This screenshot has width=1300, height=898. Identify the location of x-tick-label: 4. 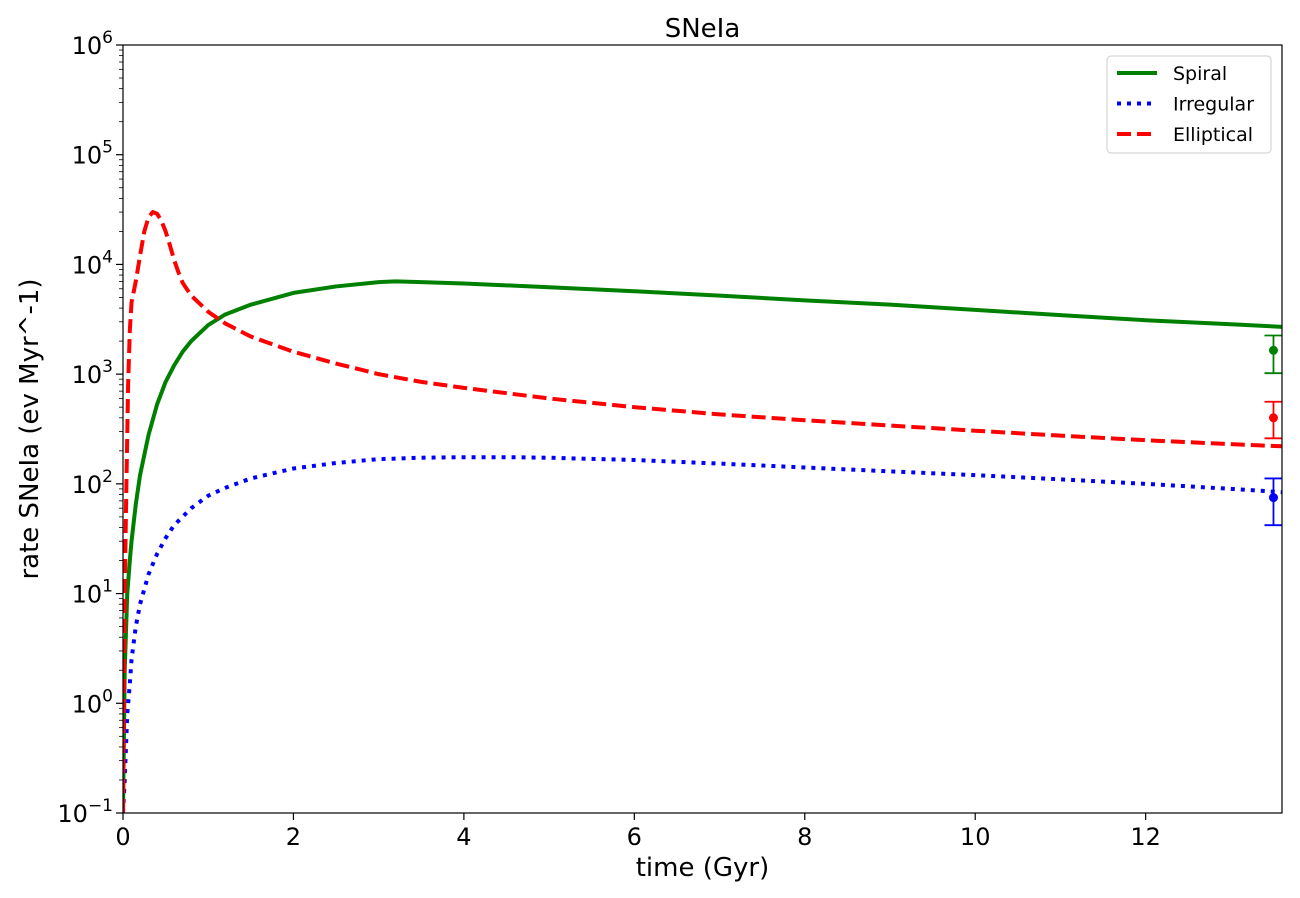
(463, 837).